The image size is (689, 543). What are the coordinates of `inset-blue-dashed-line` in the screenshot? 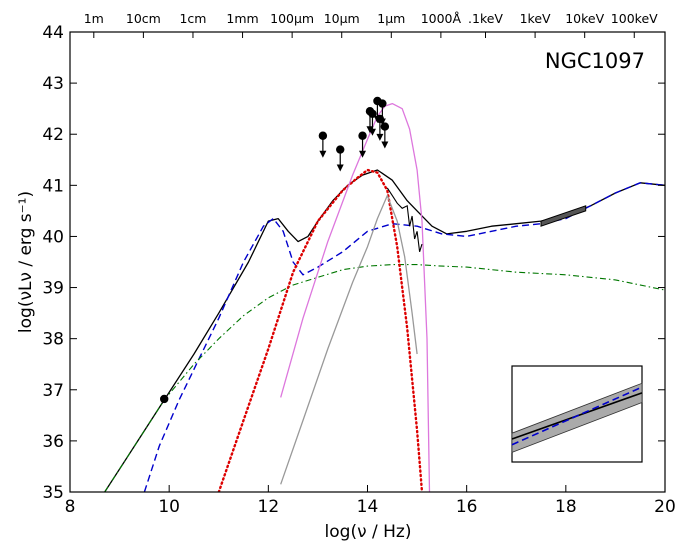 It's located at (577, 416).